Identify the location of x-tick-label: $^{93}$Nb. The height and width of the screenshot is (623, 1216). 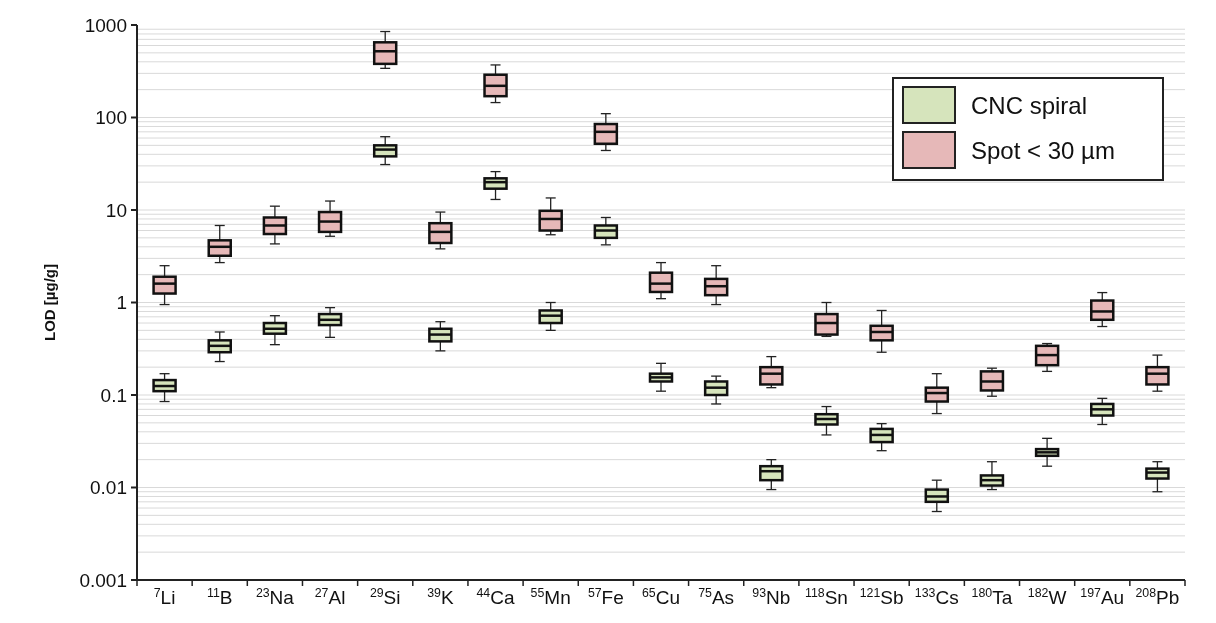
(771, 597).